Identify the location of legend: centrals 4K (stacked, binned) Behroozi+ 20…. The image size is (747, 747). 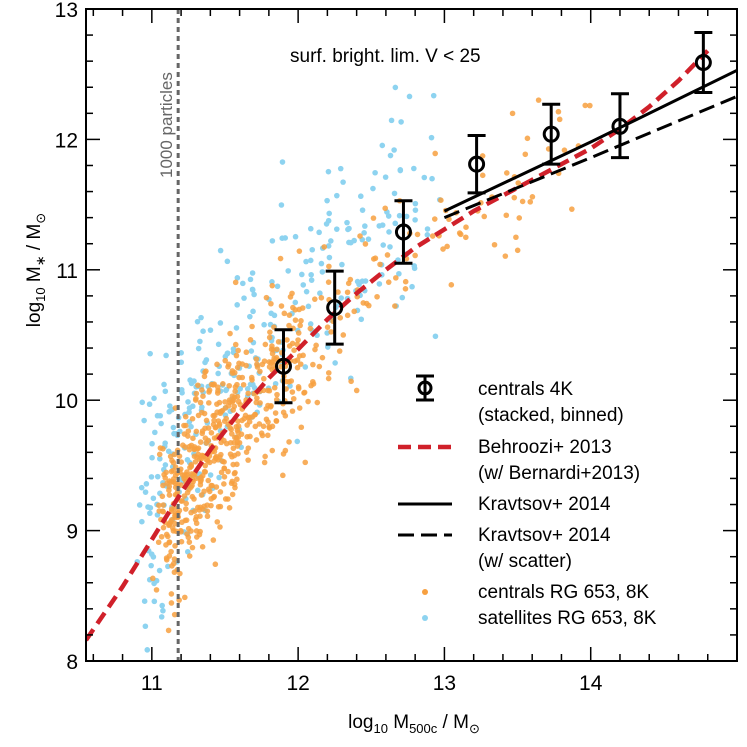
(527, 501).